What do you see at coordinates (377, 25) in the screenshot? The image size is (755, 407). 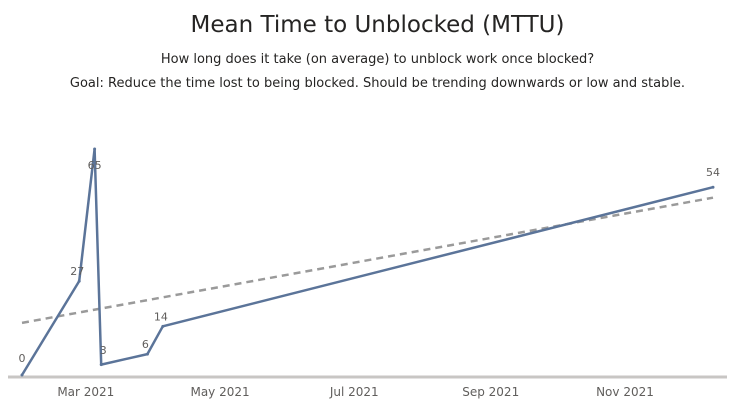 I see `chart-title: Mean Time to Unblocked (MTTU)` at bounding box center [377, 25].